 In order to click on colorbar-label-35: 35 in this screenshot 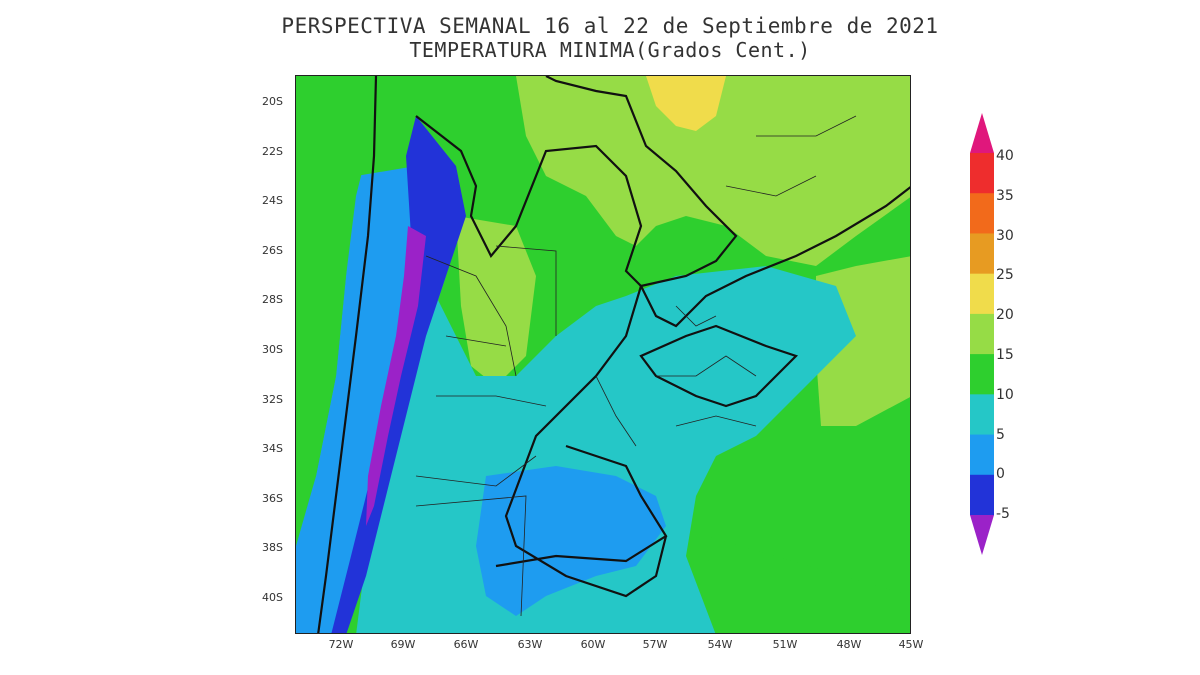, I will do `click(1005, 196)`.